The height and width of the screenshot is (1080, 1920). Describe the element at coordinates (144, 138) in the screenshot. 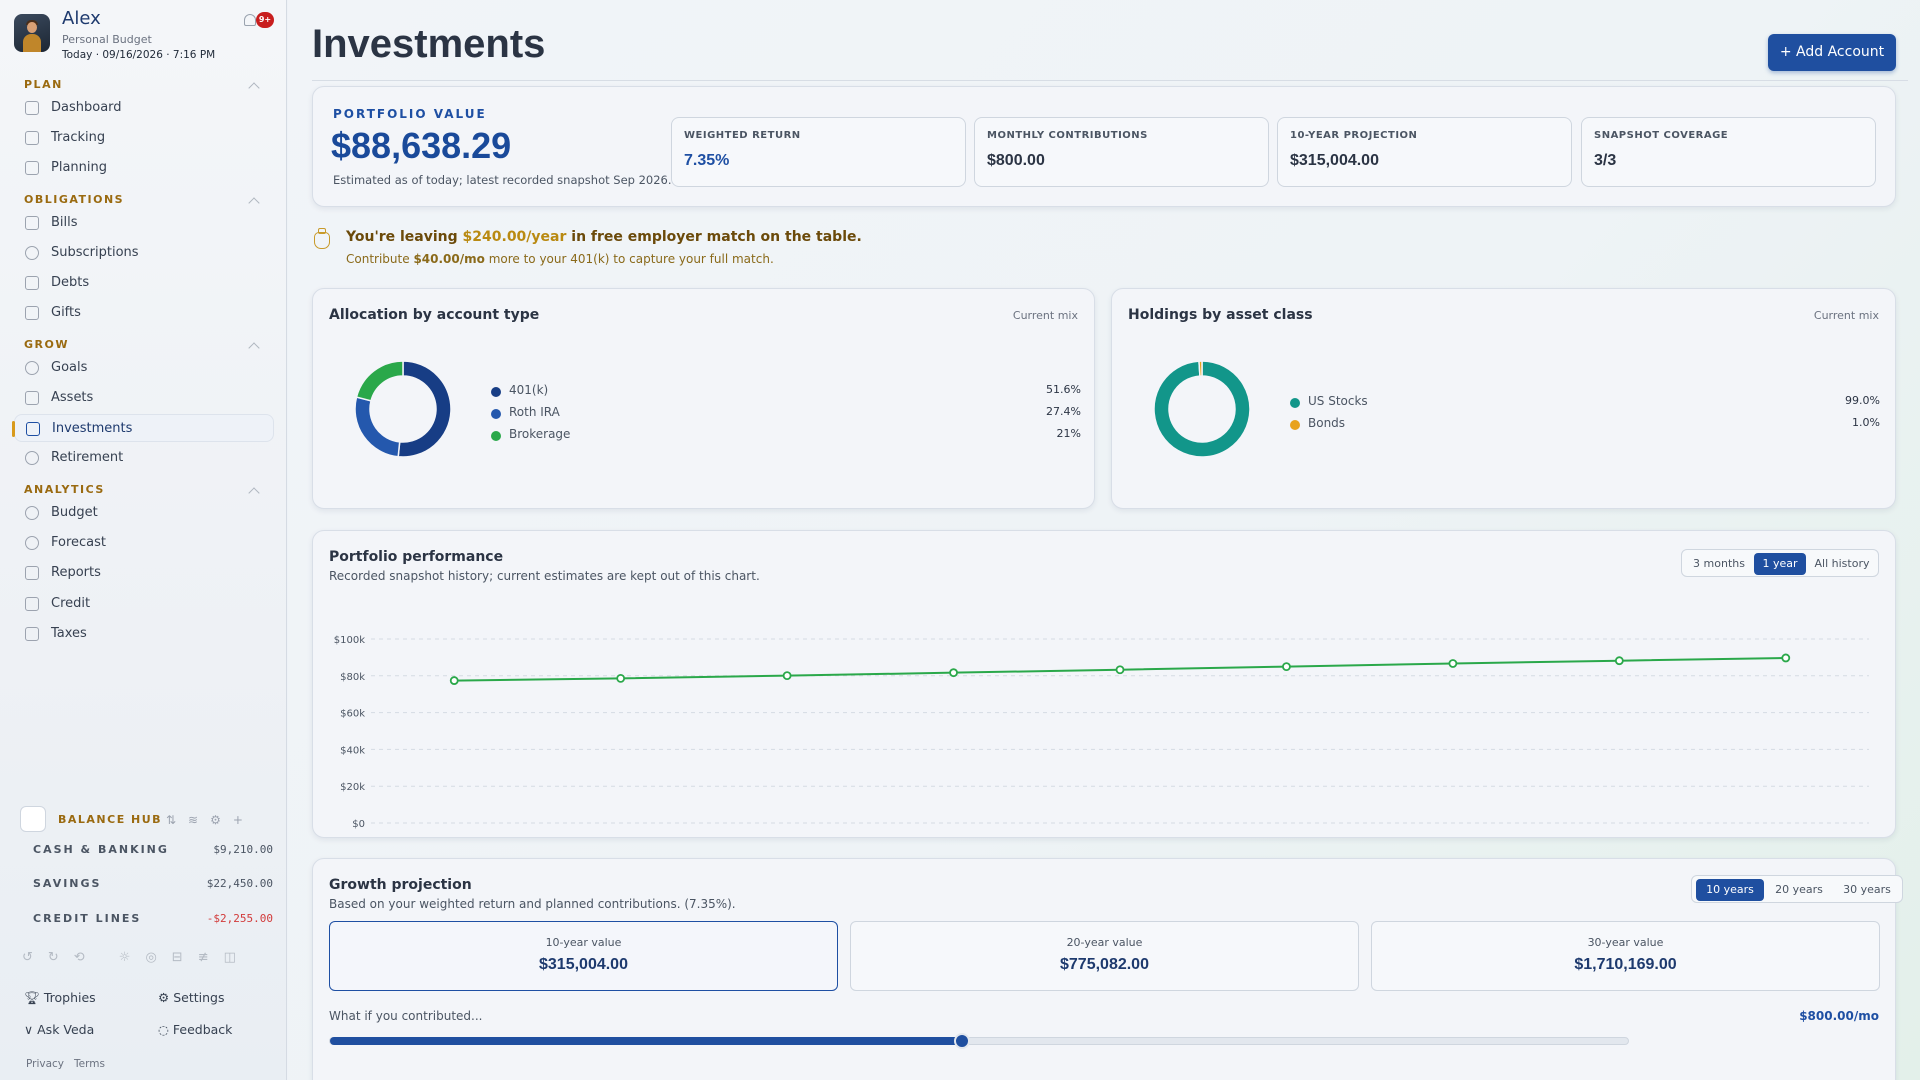

I see `sidebar-item-tracking: Tracking` at that location.